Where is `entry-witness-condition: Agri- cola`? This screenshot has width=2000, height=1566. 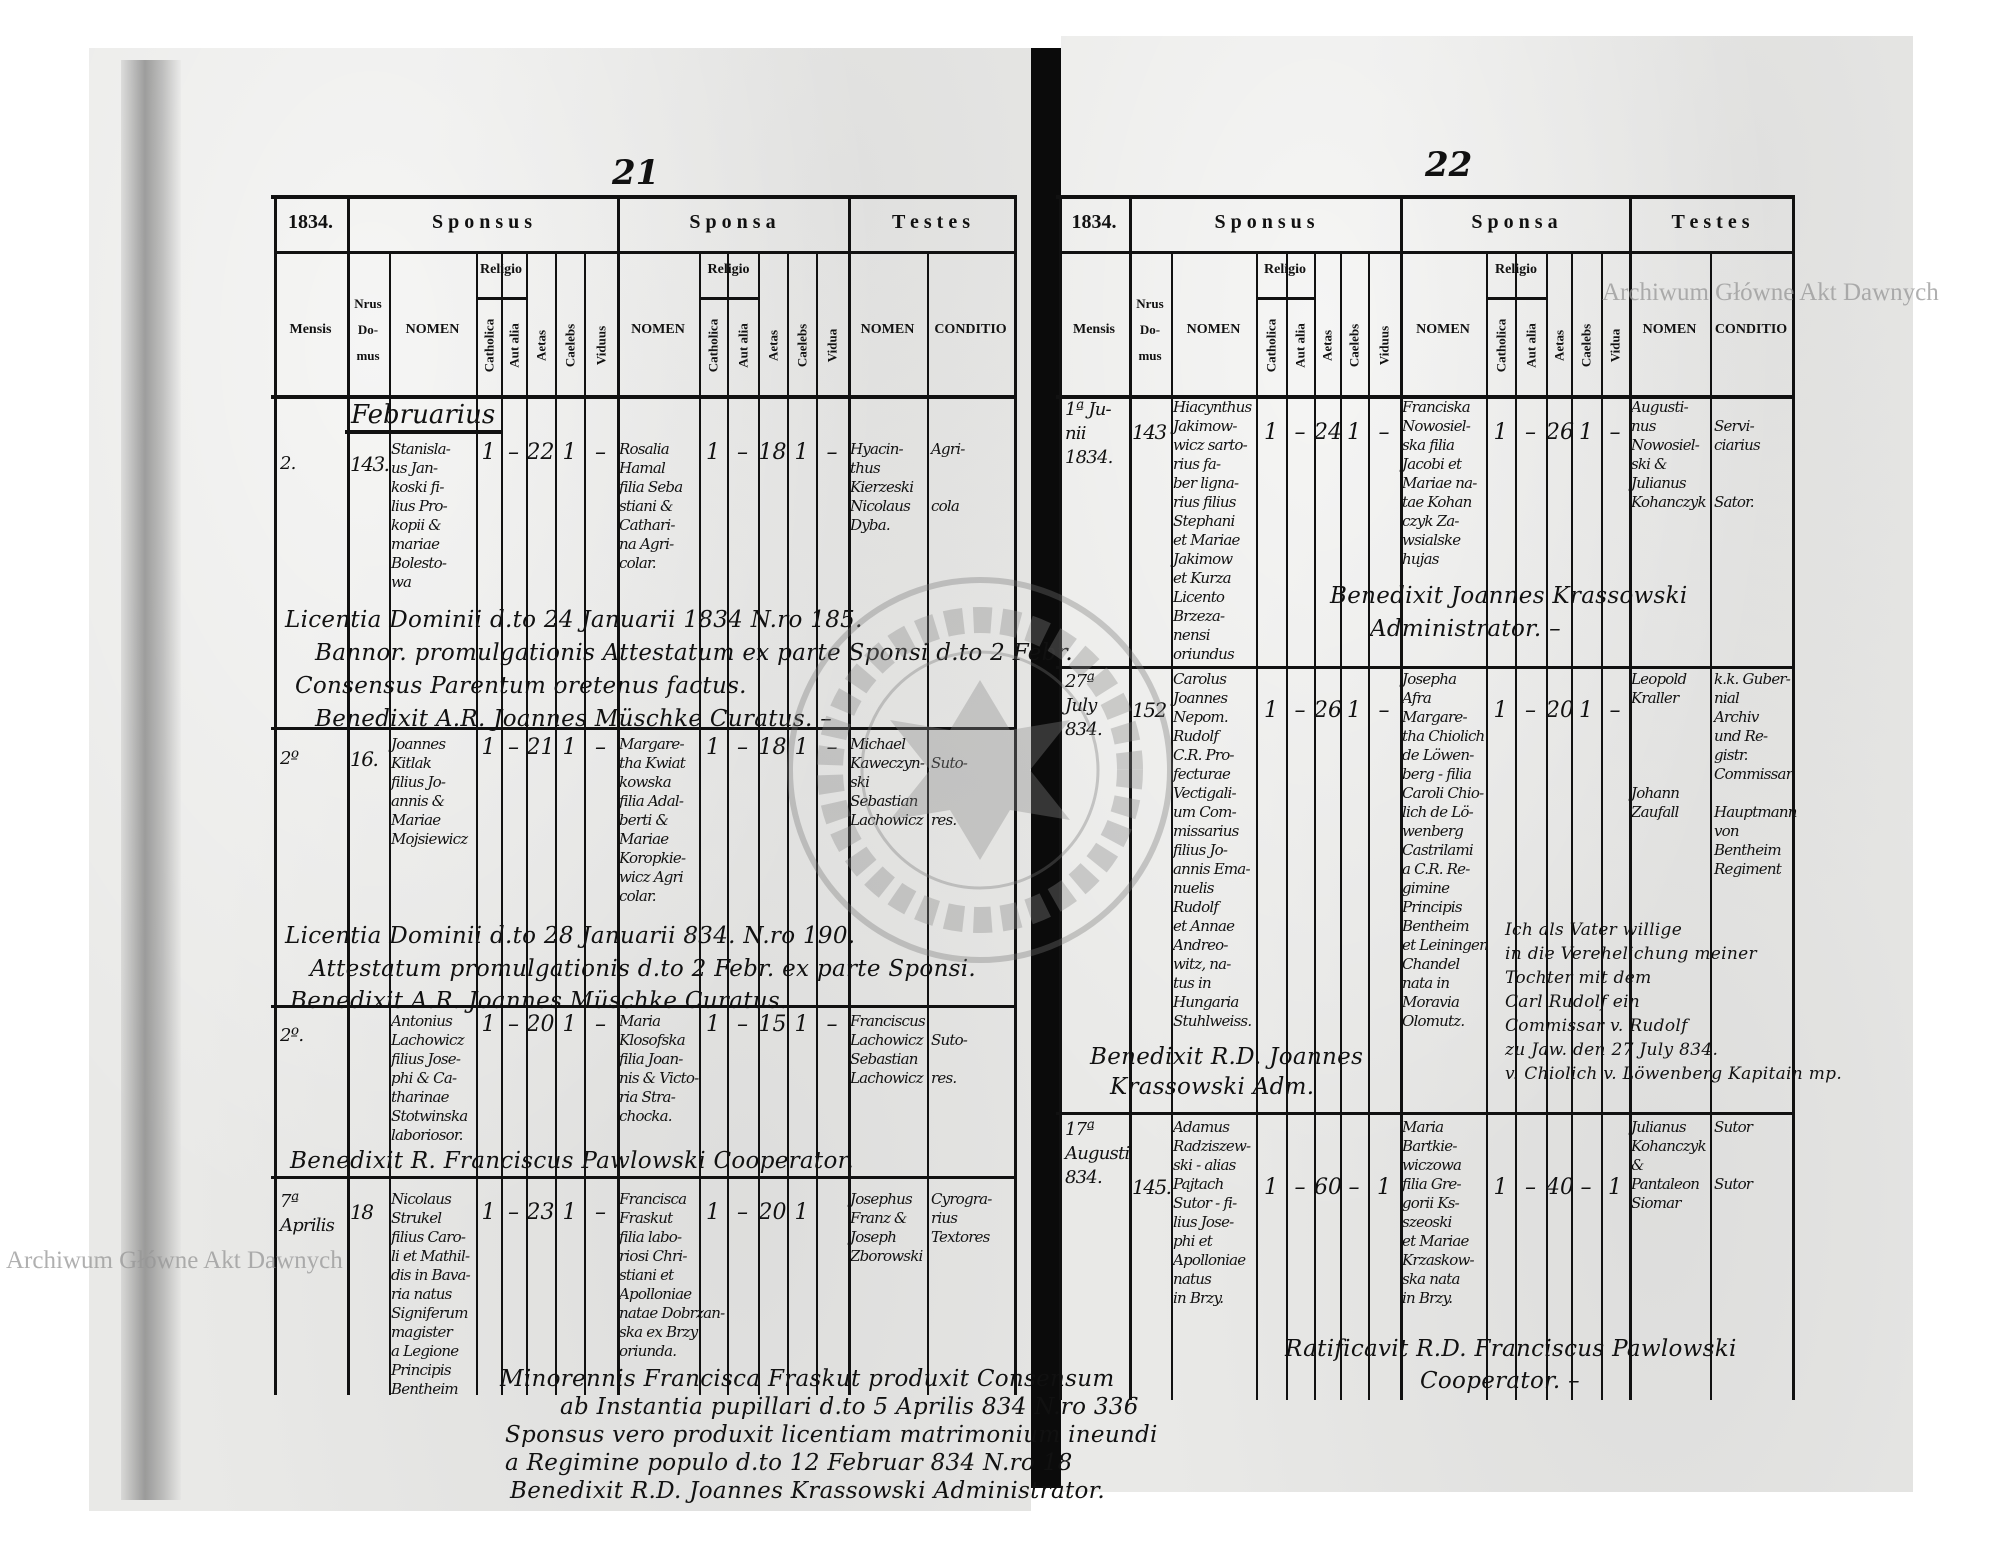
entry-witness-condition: Agri- cola is located at coordinates (948, 477).